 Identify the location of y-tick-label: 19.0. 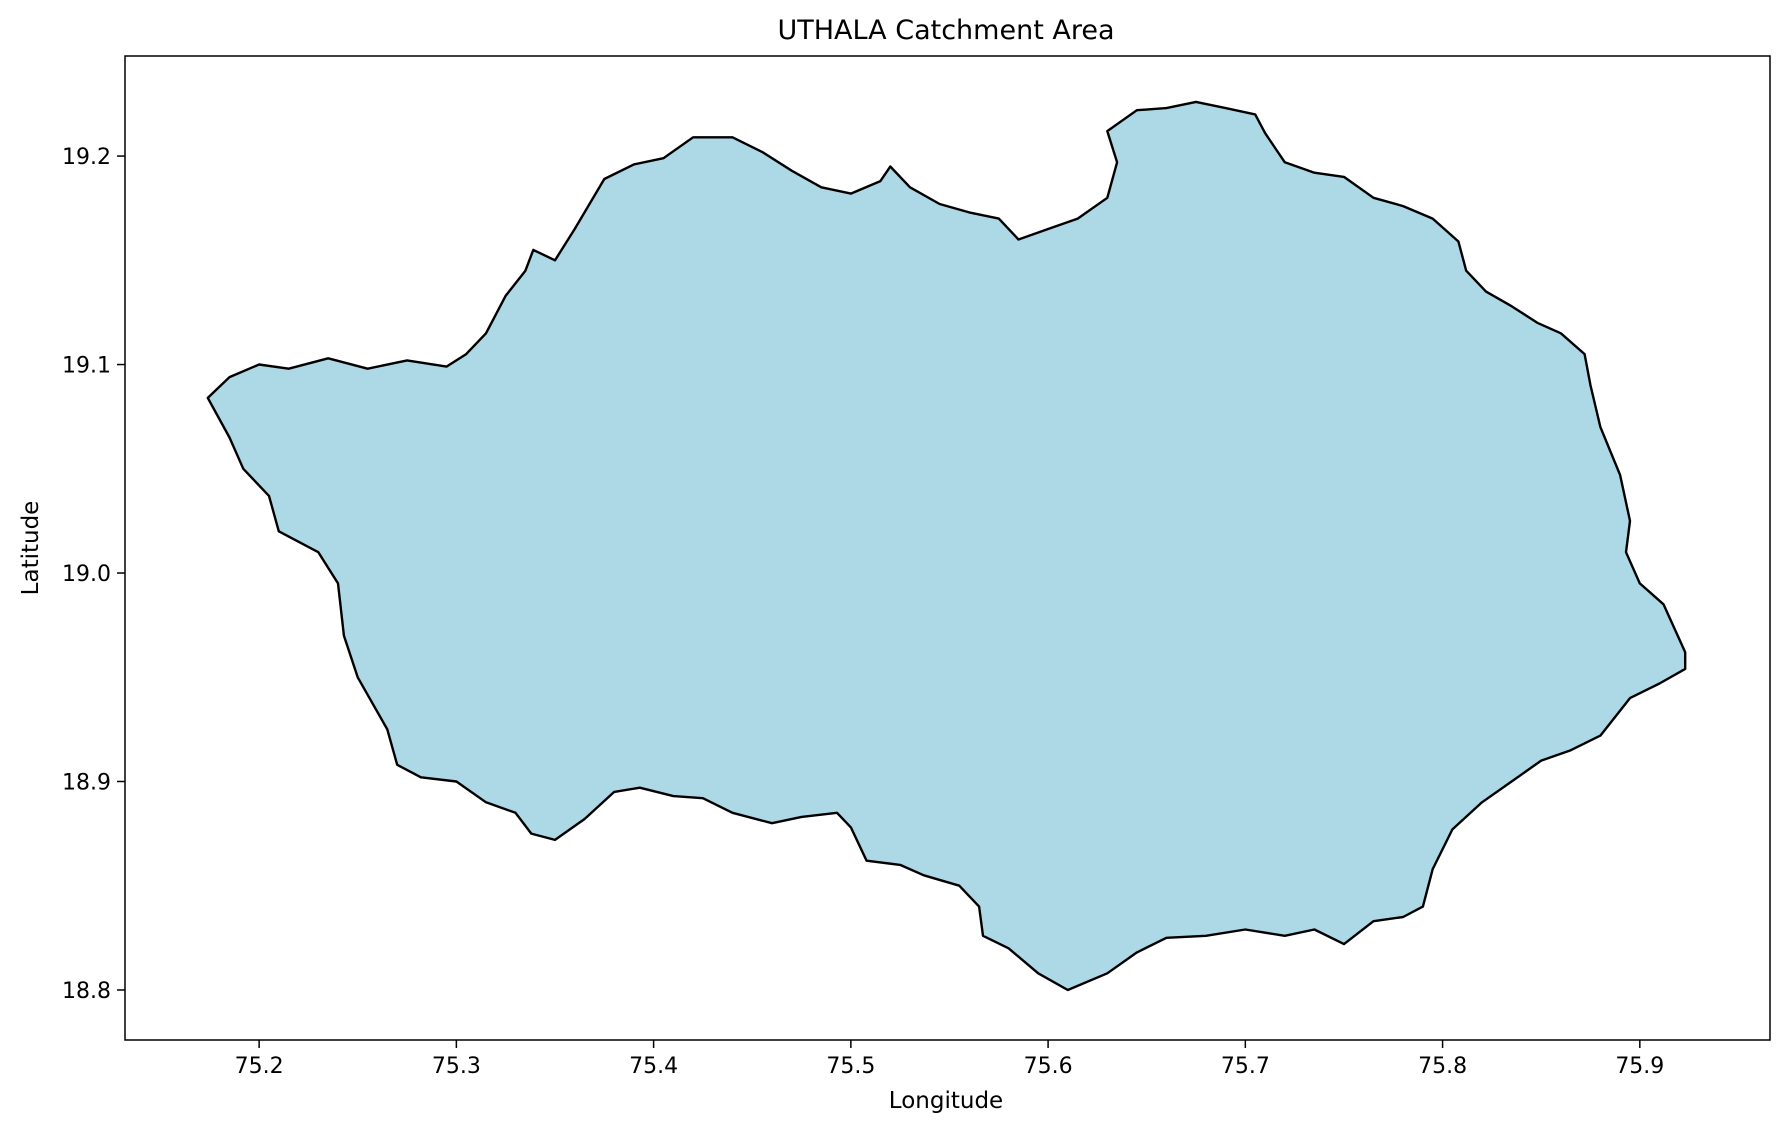
(86, 574).